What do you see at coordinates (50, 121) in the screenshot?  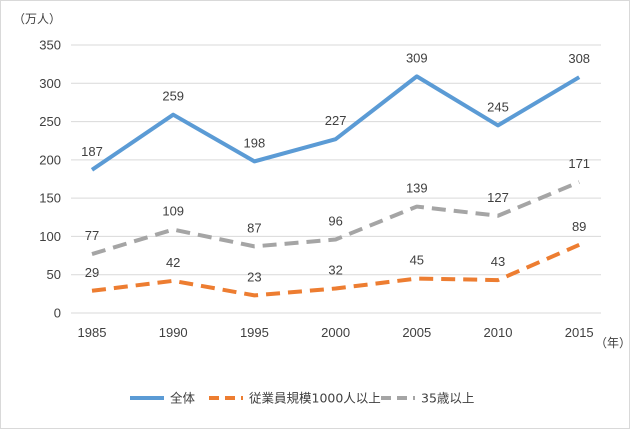 I see `y-tick-250: 250` at bounding box center [50, 121].